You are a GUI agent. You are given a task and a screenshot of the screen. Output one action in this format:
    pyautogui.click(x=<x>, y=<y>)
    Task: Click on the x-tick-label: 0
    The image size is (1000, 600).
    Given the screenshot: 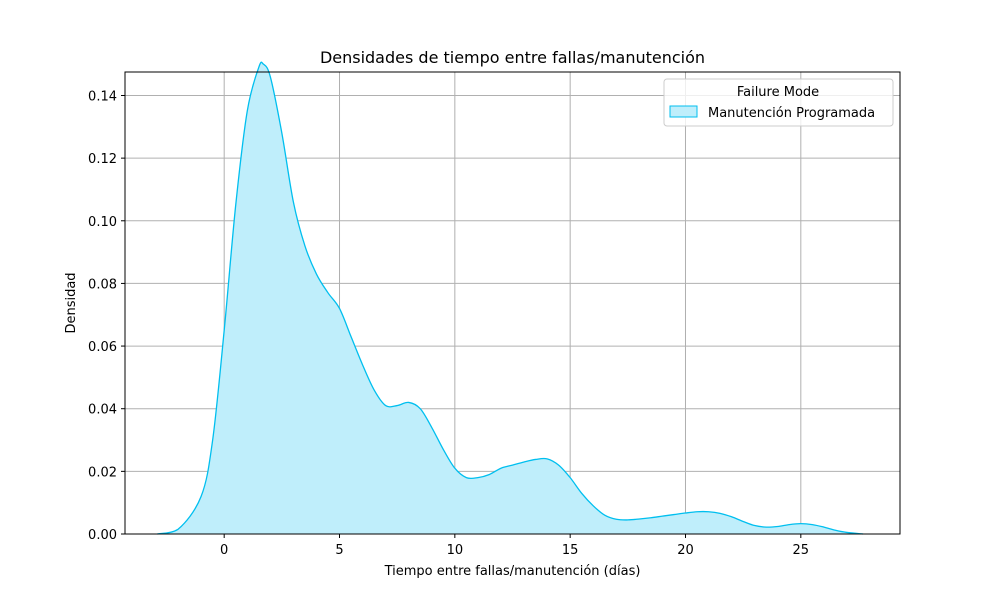 What is the action you would take?
    pyautogui.click(x=224, y=550)
    